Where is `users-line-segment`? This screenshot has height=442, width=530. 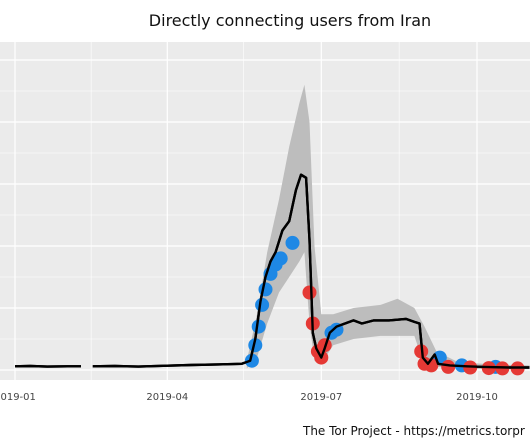 users-line-segment is located at coordinates (47, 366).